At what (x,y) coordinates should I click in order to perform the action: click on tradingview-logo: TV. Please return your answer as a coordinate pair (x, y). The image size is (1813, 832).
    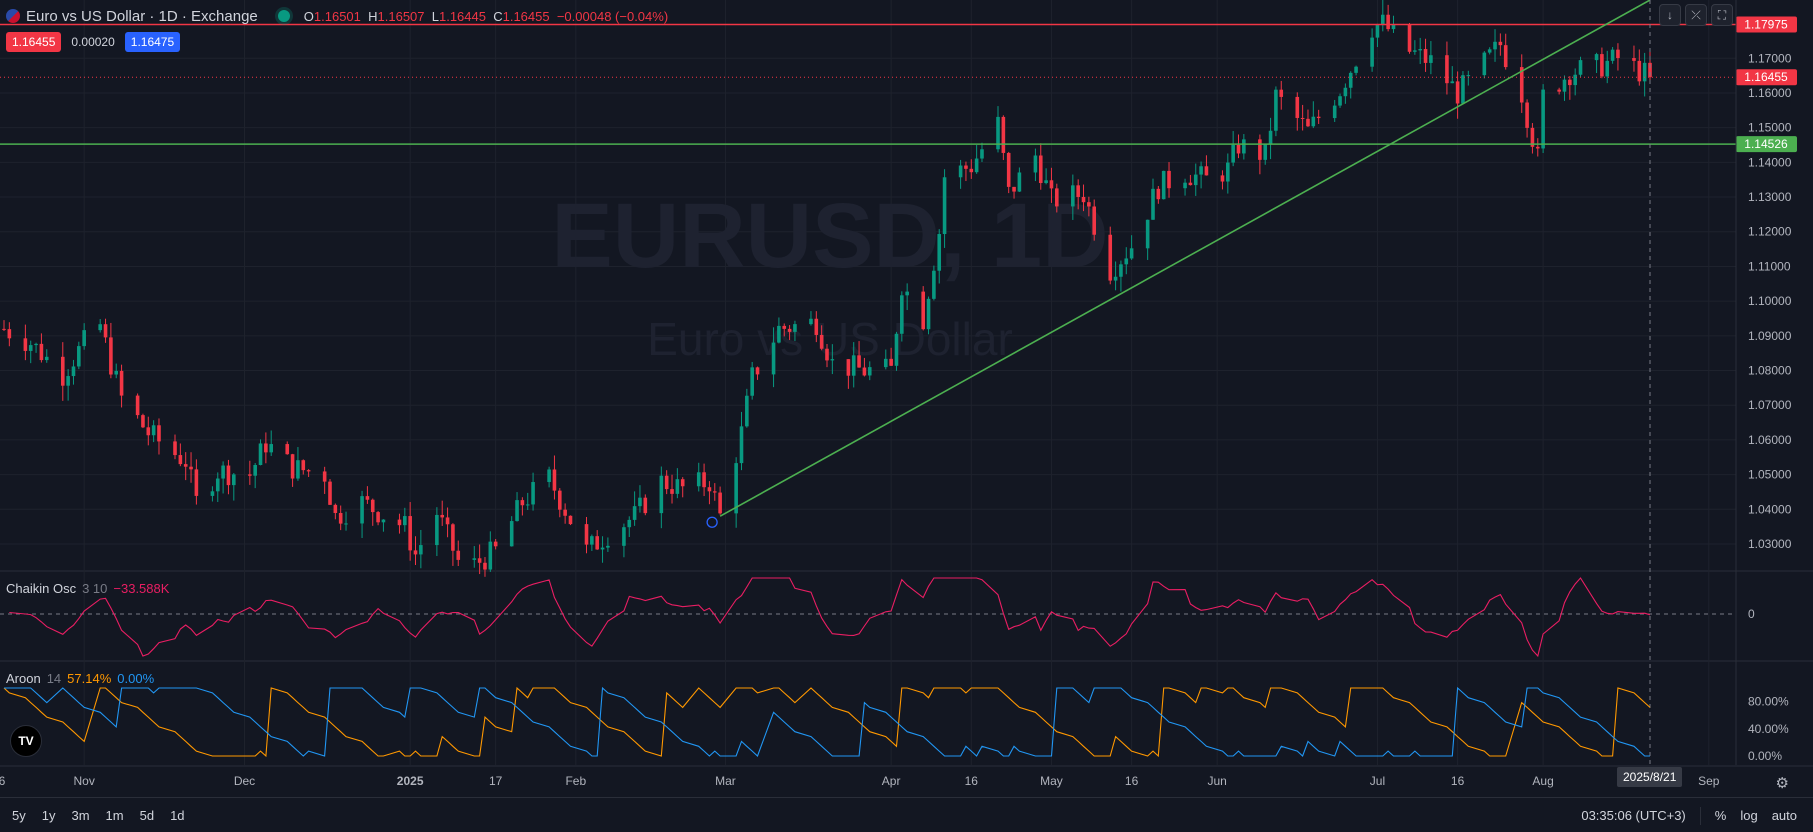
    Looking at the image, I should click on (26, 741).